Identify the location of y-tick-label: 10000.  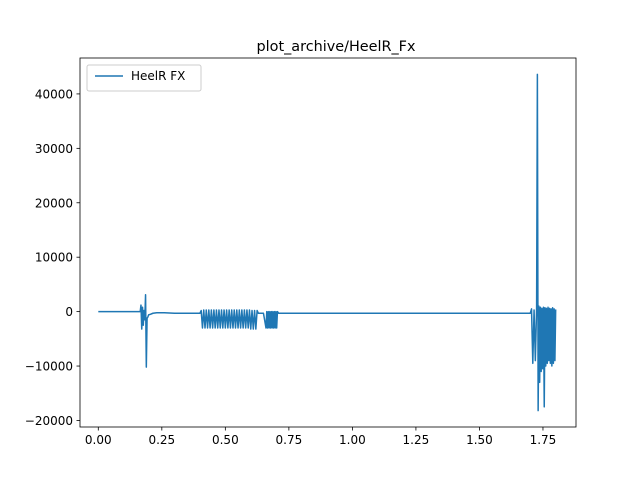
(54, 258).